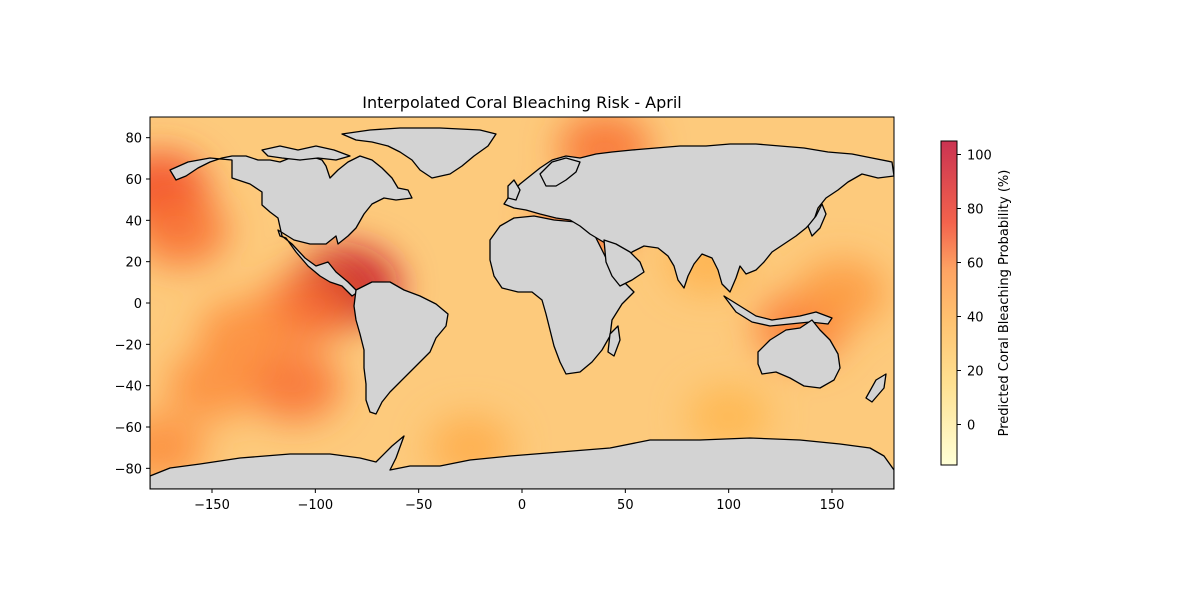 The width and height of the screenshot is (1200, 604). What do you see at coordinates (625, 505) in the screenshot?
I see `x-tick-label: 50` at bounding box center [625, 505].